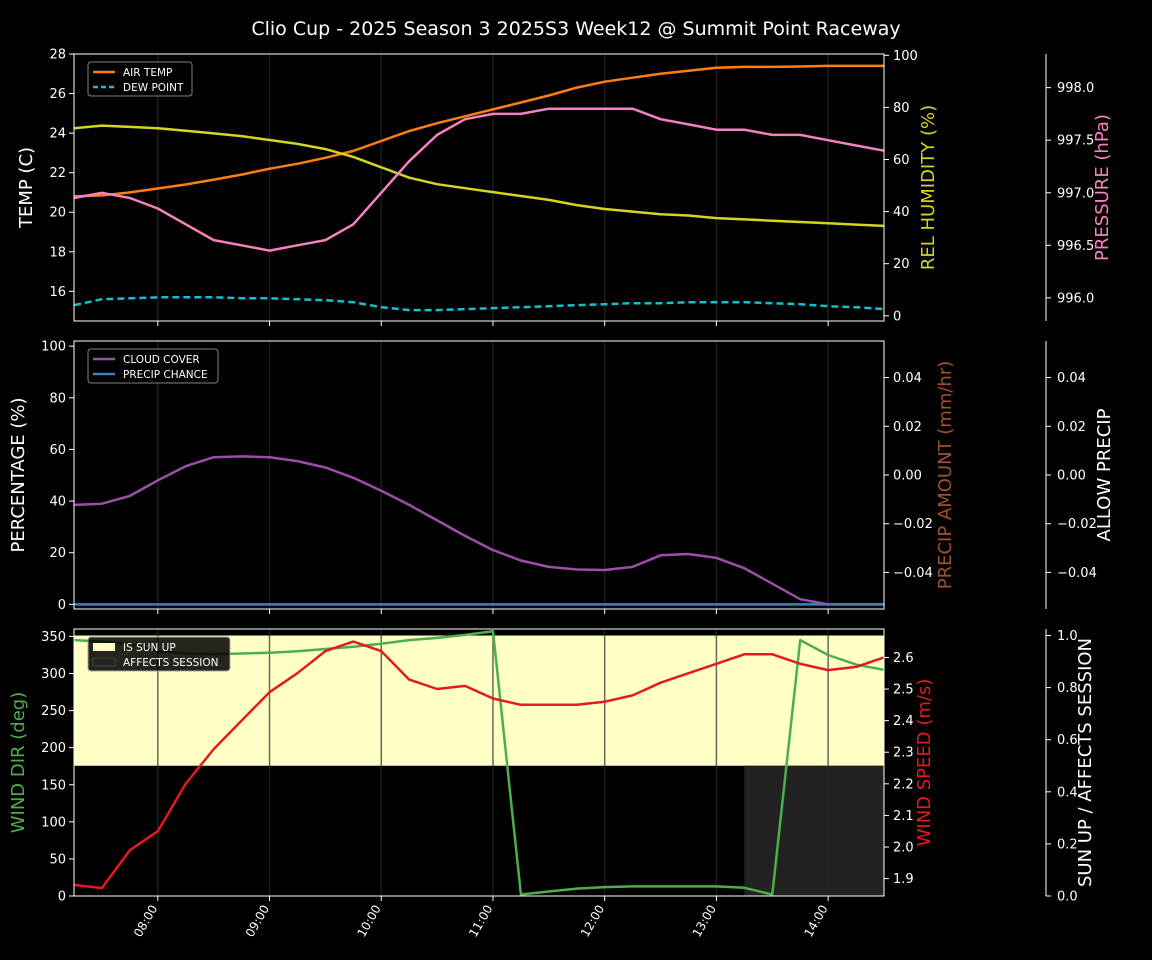 The image size is (1152, 960). I want to click on right-tick-label: 2.2, so click(903, 784).